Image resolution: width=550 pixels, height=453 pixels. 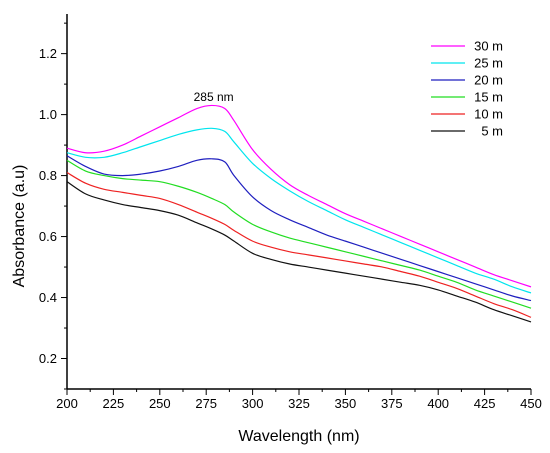 What do you see at coordinates (299, 403) in the screenshot?
I see `x-tick-label: 325` at bounding box center [299, 403].